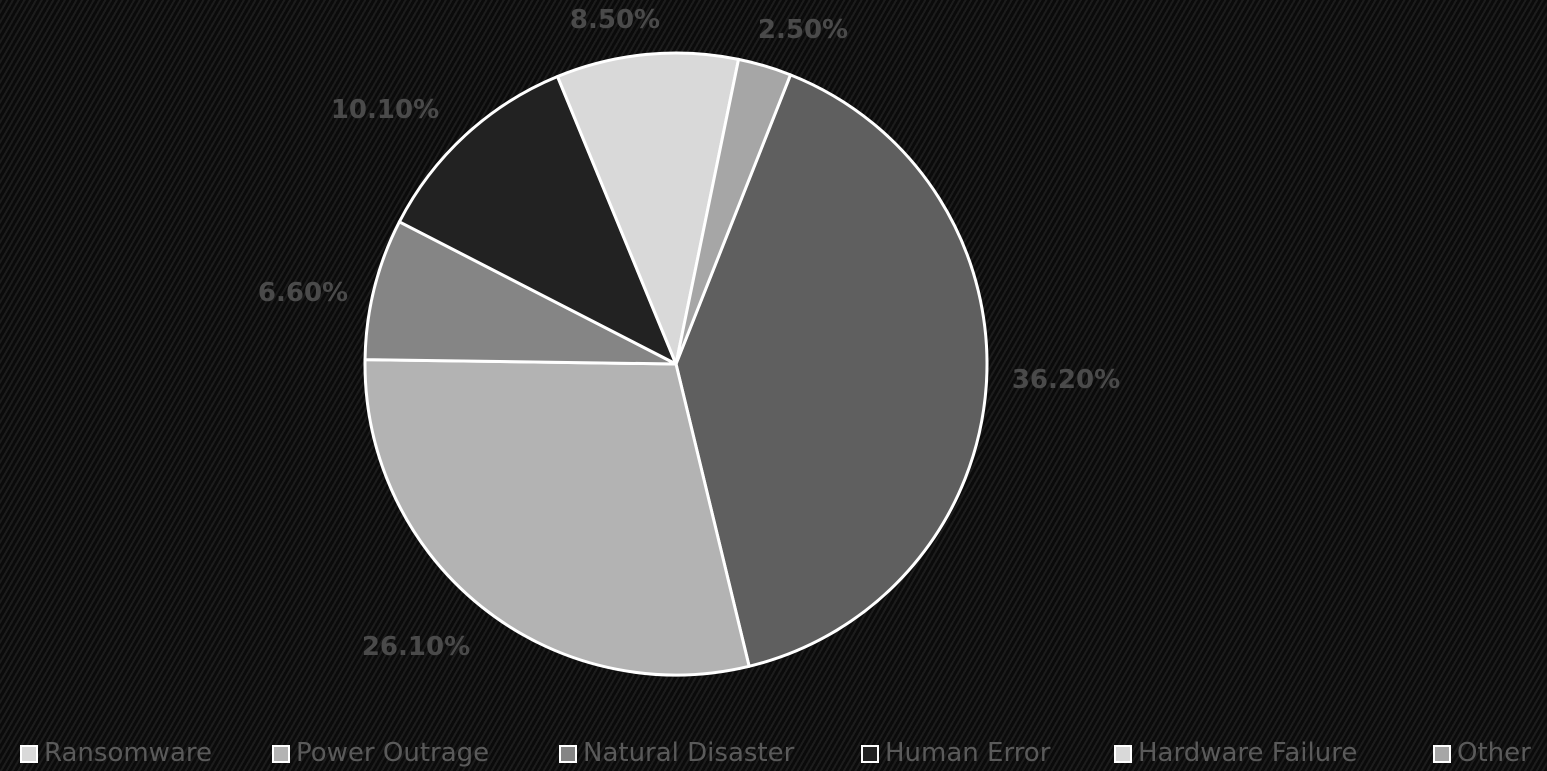 This screenshot has height=771, width=1547. I want to click on data-label-hardware-failure: 36.20%, so click(1066, 380).